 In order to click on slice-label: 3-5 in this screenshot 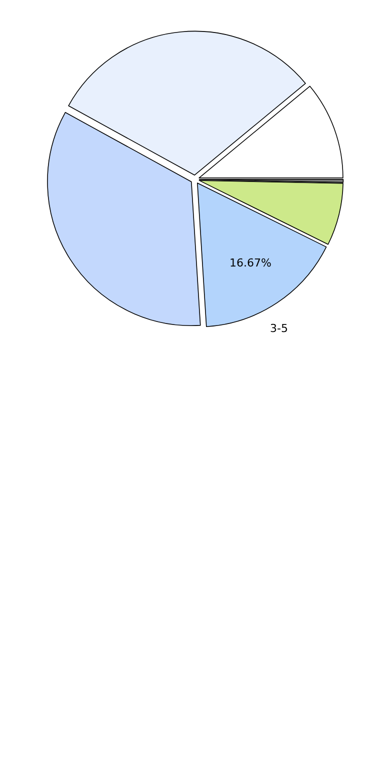, I will do `click(279, 328)`.